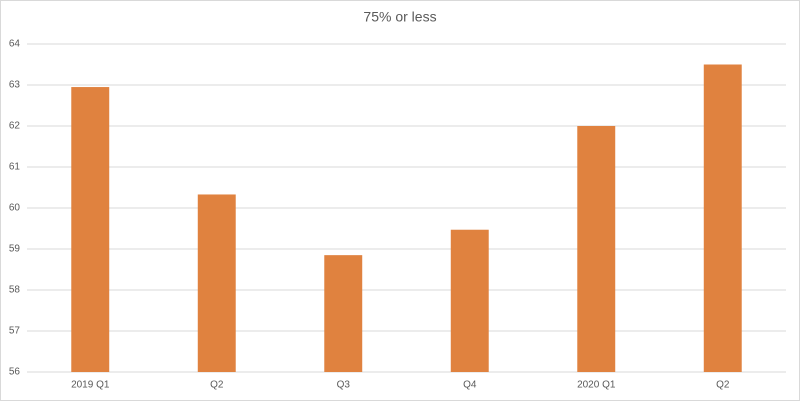 This screenshot has height=401, width=800. Describe the element at coordinates (15, 167) in the screenshot. I see `y-tick-label: 61` at that location.